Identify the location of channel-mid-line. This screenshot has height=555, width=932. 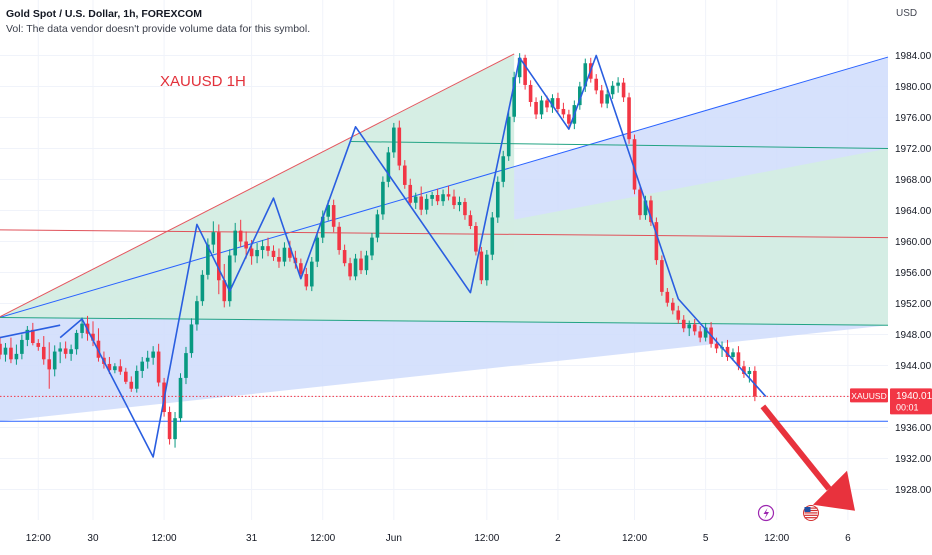
(444, 321).